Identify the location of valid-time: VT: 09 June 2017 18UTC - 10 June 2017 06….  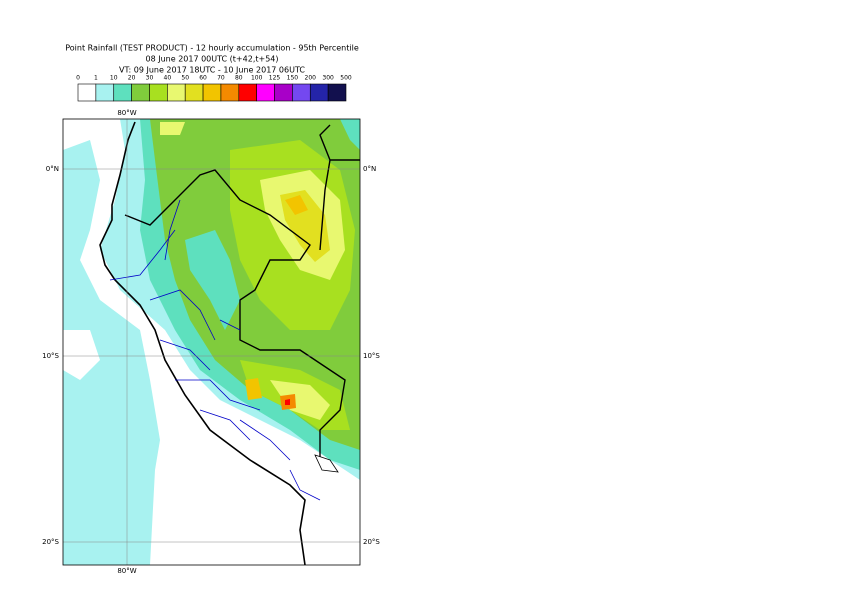
(212, 70).